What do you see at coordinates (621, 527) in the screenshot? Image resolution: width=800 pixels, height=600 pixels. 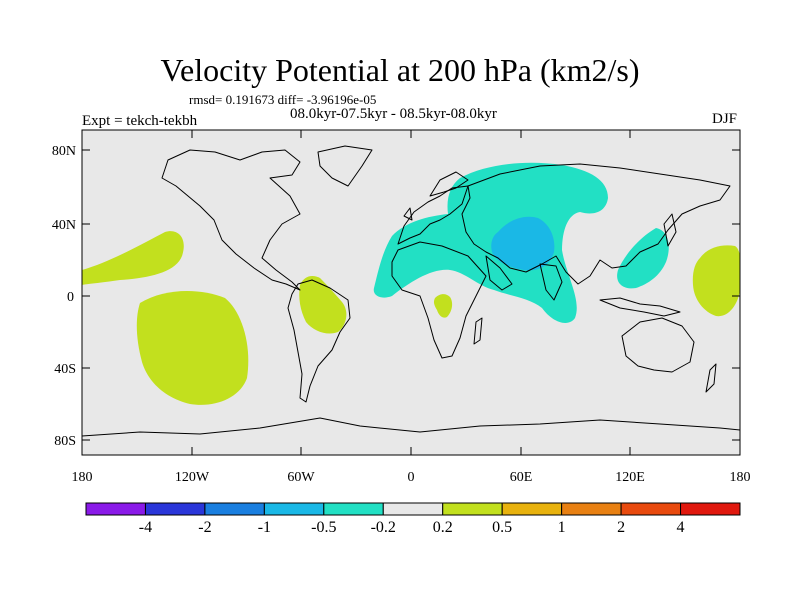 I see `colorbar-label-8: 2` at bounding box center [621, 527].